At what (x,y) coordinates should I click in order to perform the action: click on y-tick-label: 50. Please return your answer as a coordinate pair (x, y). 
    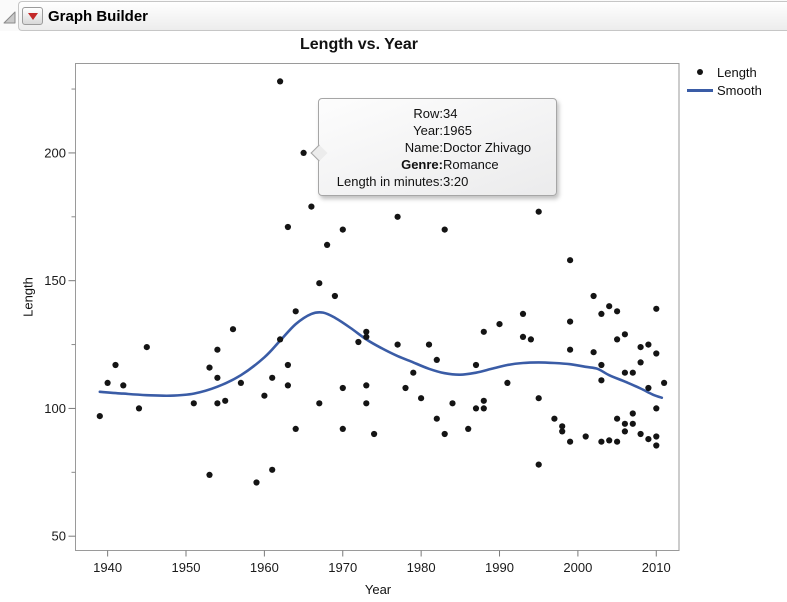
    Looking at the image, I should click on (59, 536).